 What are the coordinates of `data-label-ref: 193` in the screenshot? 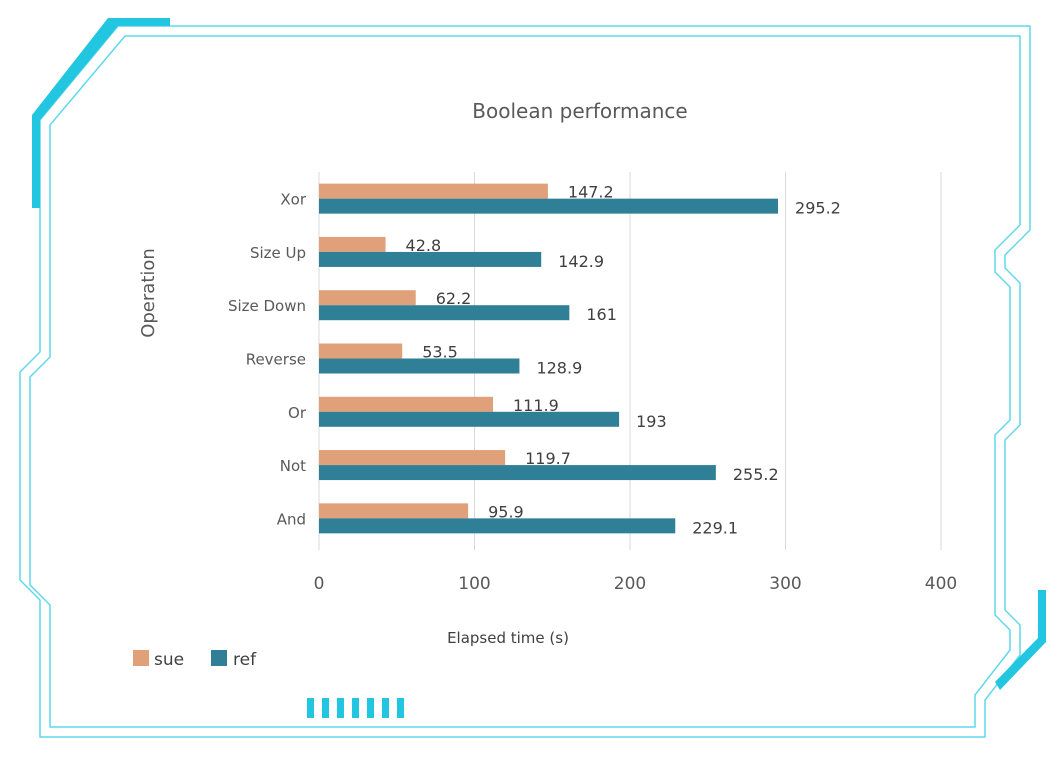 It's located at (651, 421).